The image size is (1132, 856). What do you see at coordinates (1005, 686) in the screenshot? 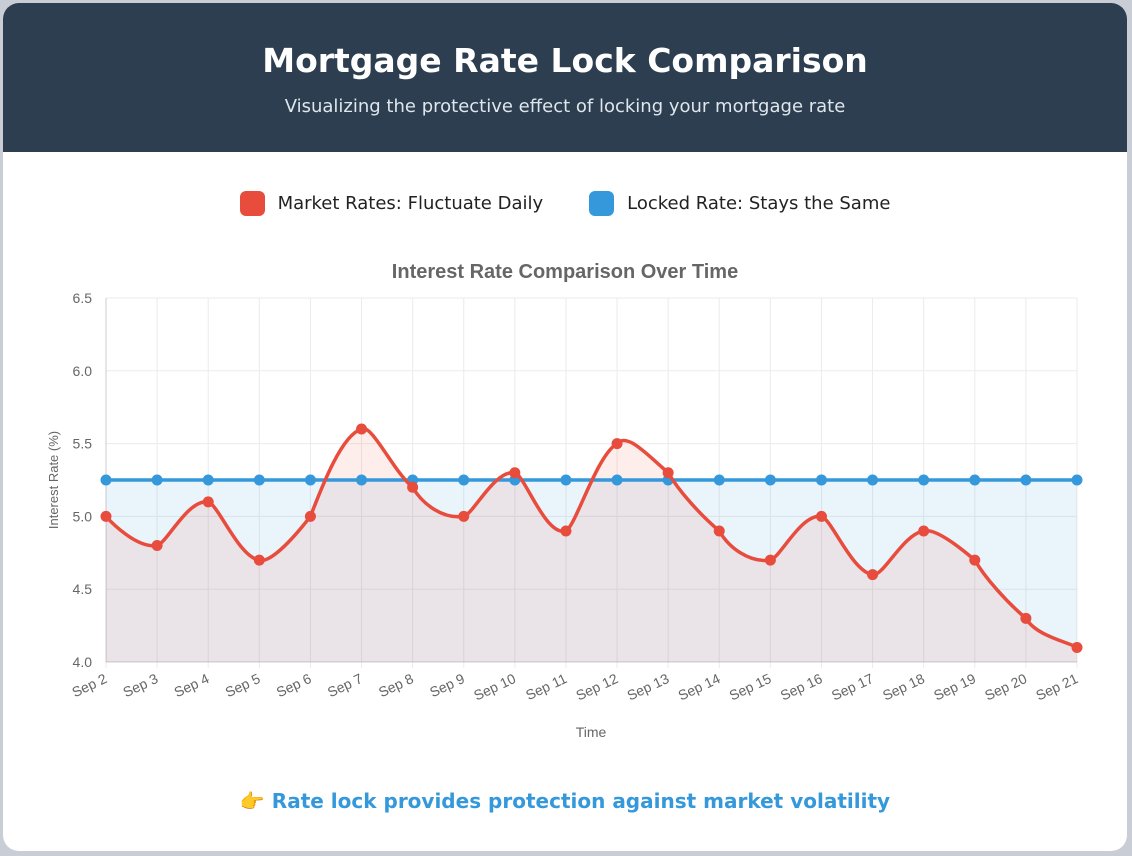
I see `x-tick-label: Sep 20` at bounding box center [1005, 686].